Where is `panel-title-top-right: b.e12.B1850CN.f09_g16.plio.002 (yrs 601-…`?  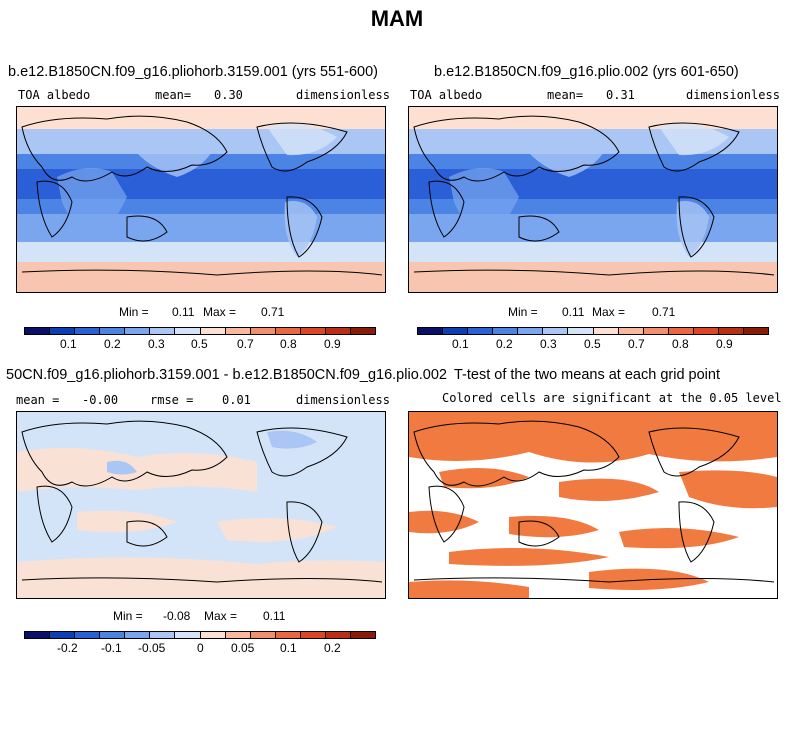
panel-title-top-right: b.e12.B1850CN.f09_g16.plio.002 (yrs 601-… is located at coordinates (586, 72).